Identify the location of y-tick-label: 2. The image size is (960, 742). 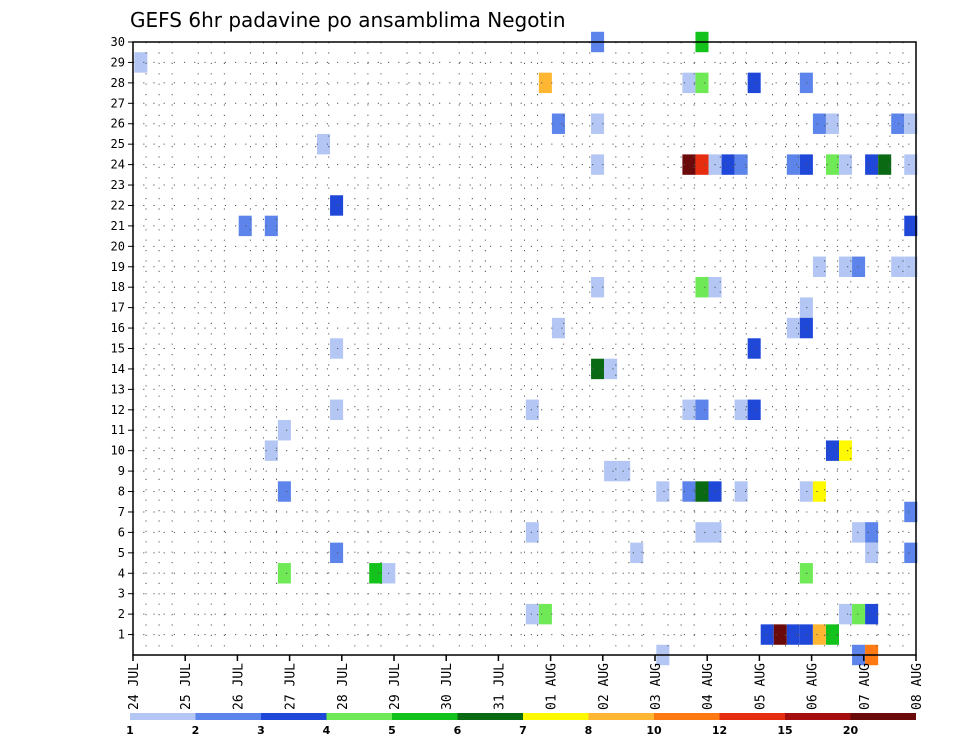
(121, 614).